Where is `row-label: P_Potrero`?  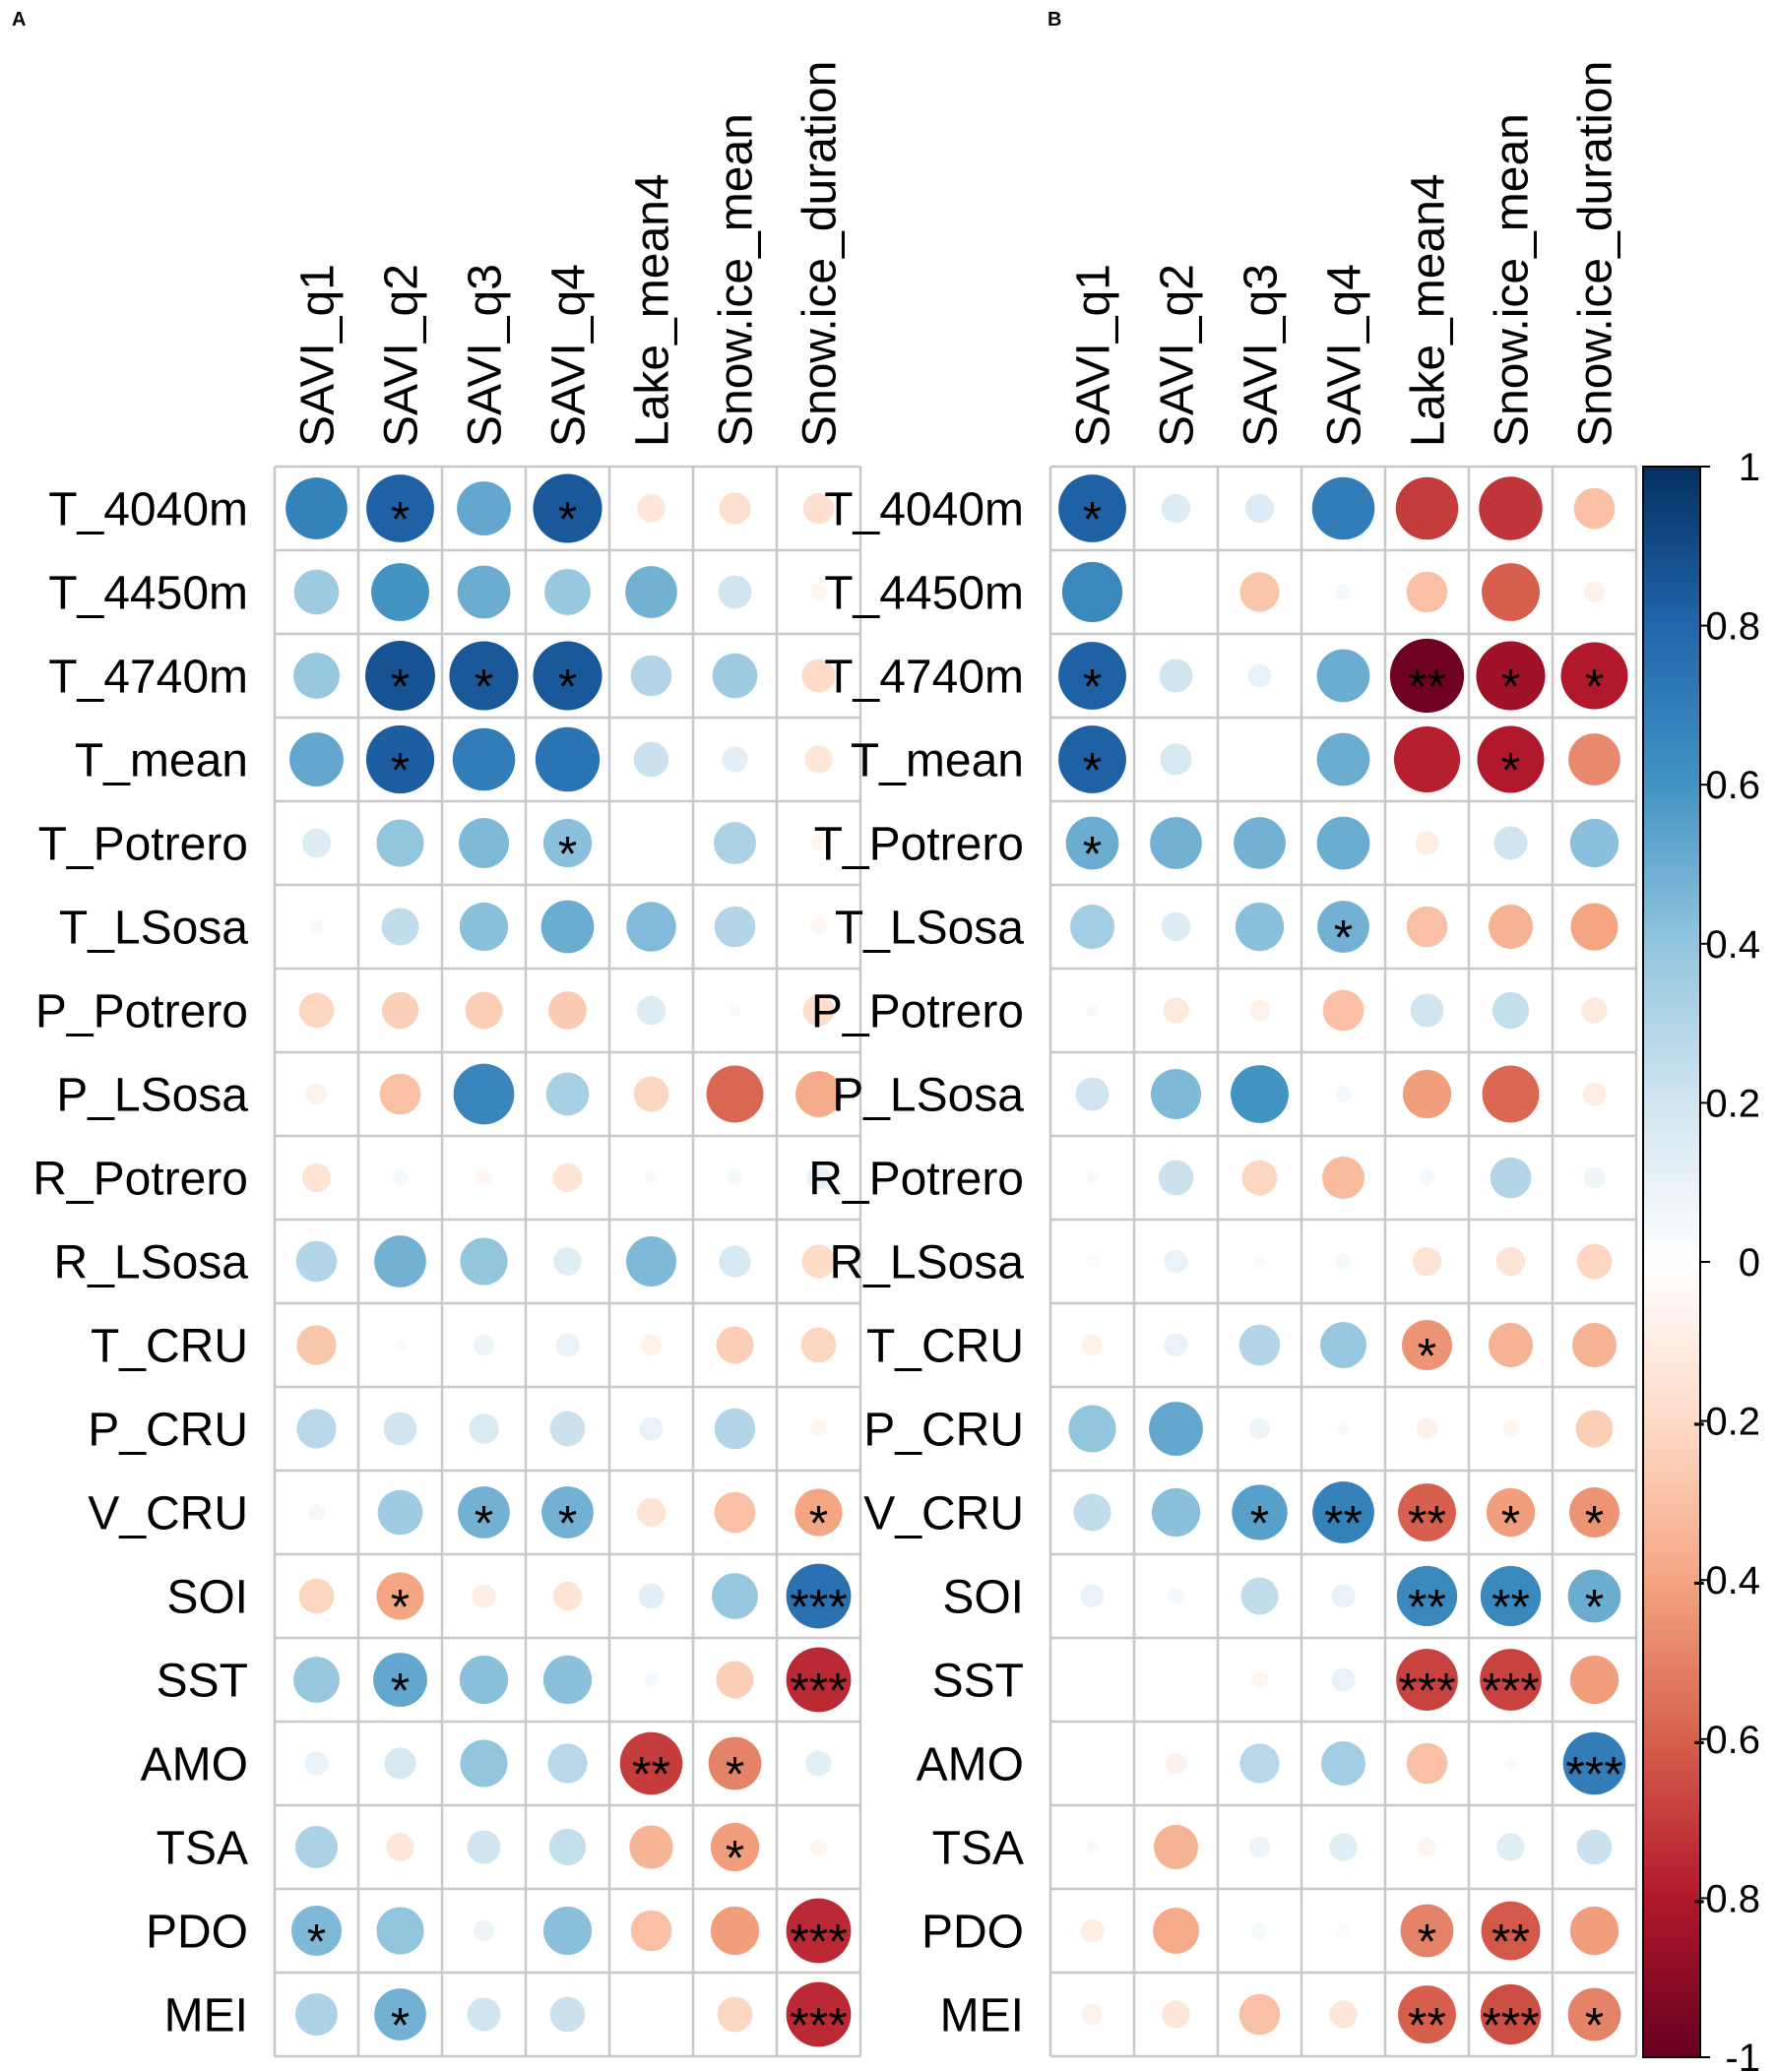
row-label: P_Potrero is located at coordinates (917, 1012).